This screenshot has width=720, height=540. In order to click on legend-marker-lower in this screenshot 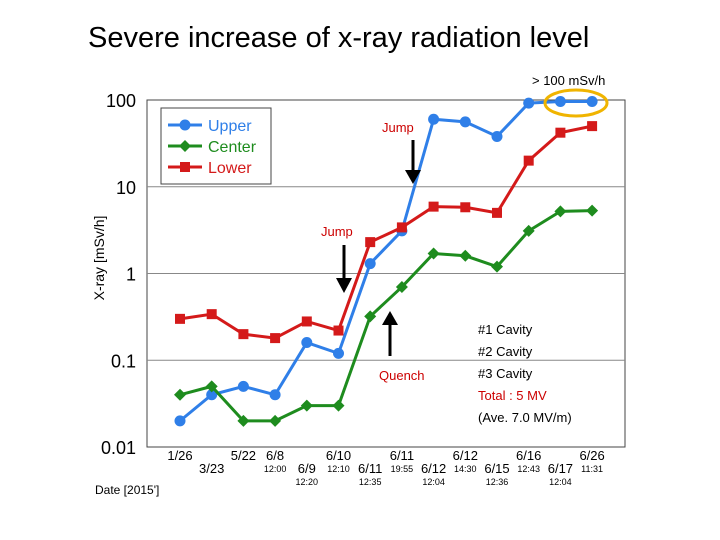, I will do `click(185, 167)`.